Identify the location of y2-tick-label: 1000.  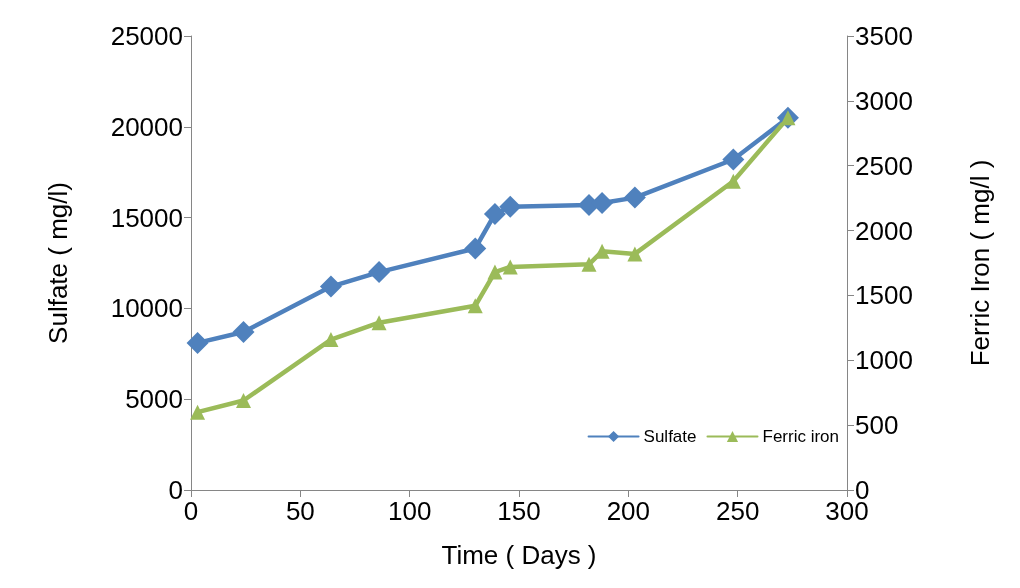
(884, 360).